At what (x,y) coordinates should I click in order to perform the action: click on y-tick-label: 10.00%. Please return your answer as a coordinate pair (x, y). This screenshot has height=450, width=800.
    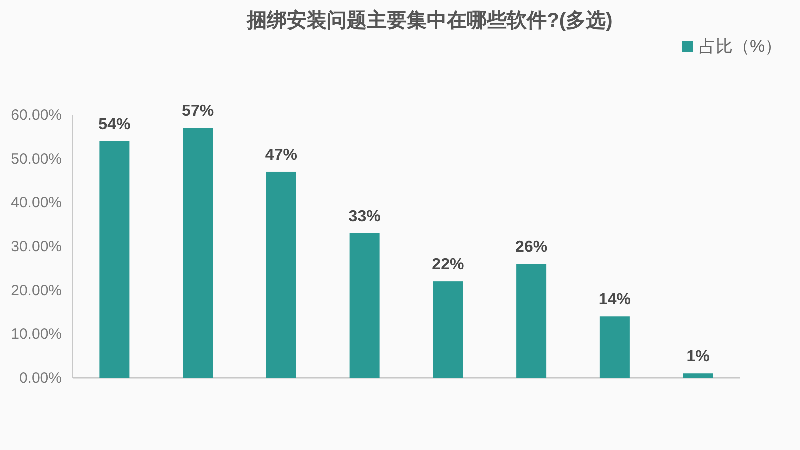
    Looking at the image, I should click on (36, 335).